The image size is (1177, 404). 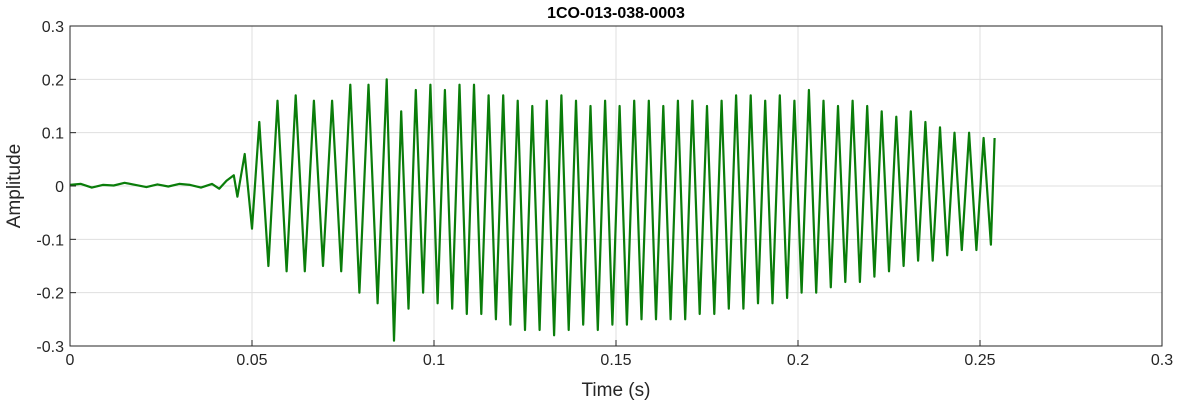 I want to click on chart-title: 1CO-013-038-0003, so click(x=616, y=13).